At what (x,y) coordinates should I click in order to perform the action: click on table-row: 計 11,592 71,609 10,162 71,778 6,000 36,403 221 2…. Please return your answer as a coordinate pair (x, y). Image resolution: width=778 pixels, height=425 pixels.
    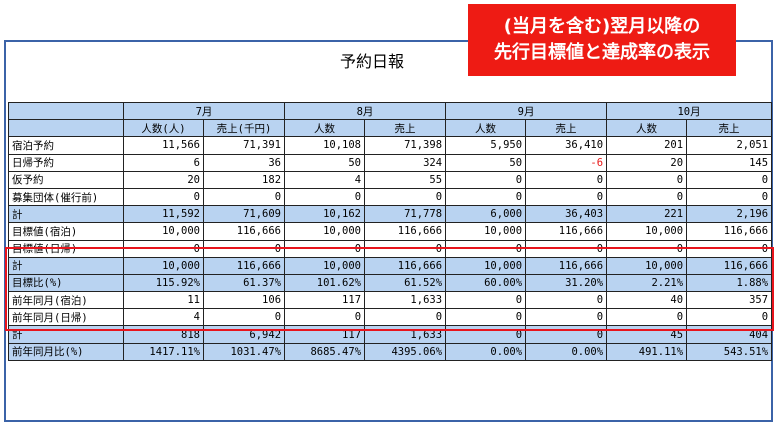
    Looking at the image, I should click on (390, 214).